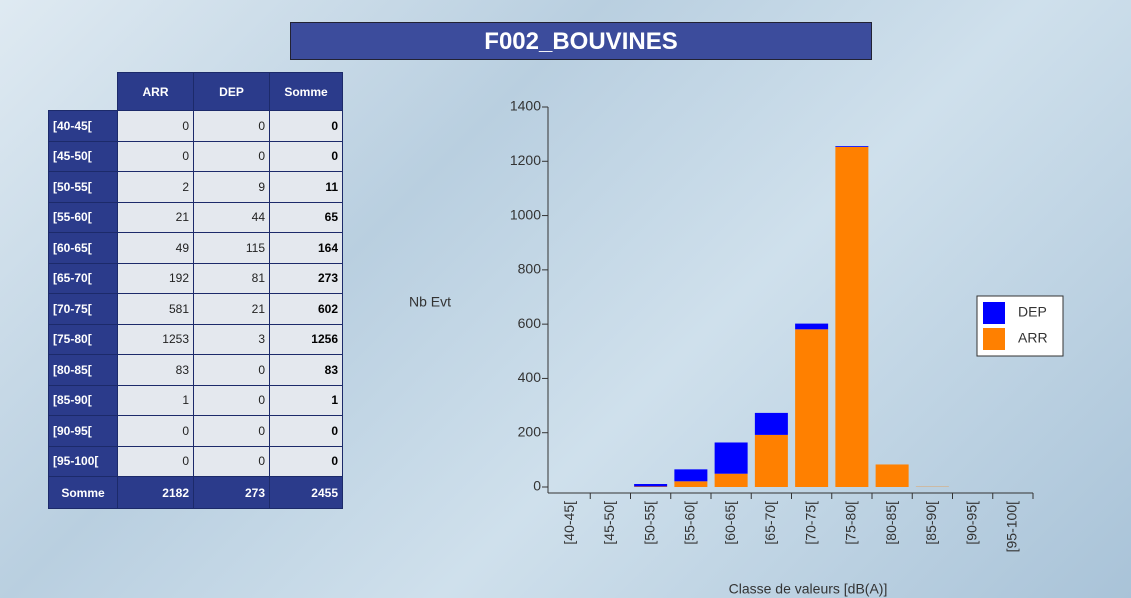 This screenshot has width=1131, height=598. Describe the element at coordinates (537, 486) in the screenshot. I see `y-tick-label: 0` at that location.